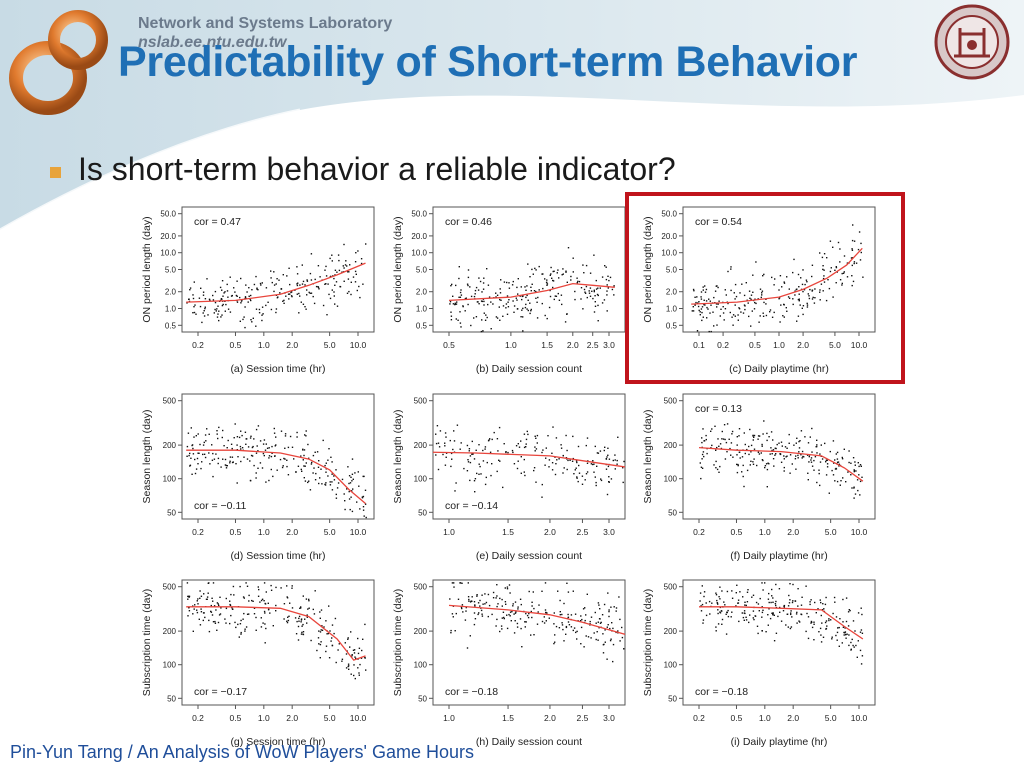 The image size is (1024, 768). Describe the element at coordinates (220, 506) in the screenshot. I see `correlation-label: cor = −0.11` at that location.